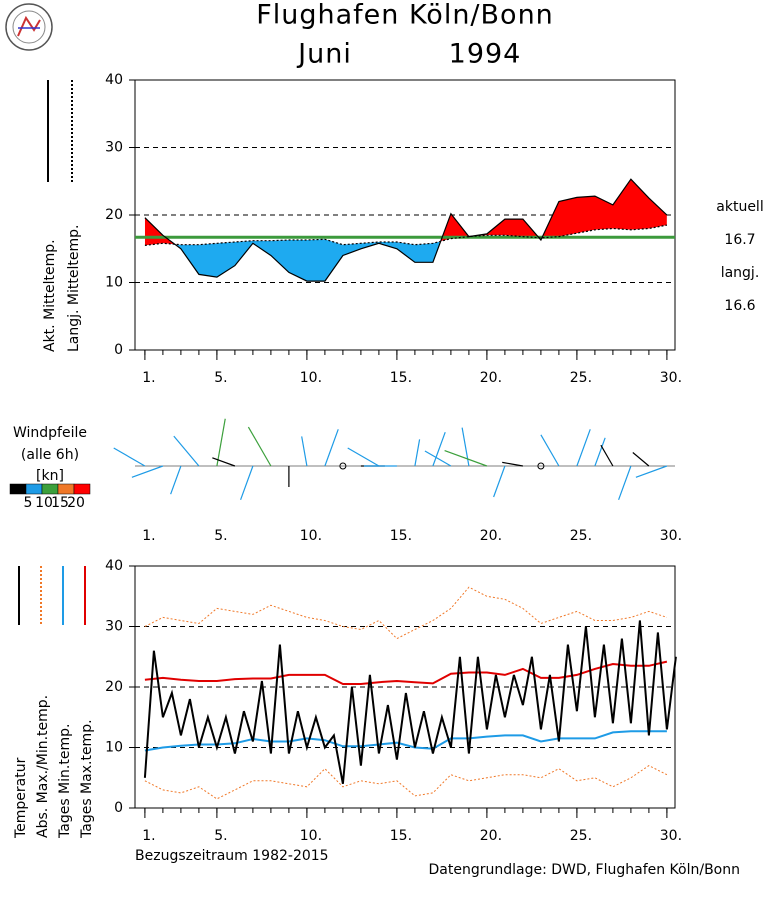  Describe the element at coordinates (76, 503) in the screenshot. I see `colorbar-tick-label: 20` at that location.